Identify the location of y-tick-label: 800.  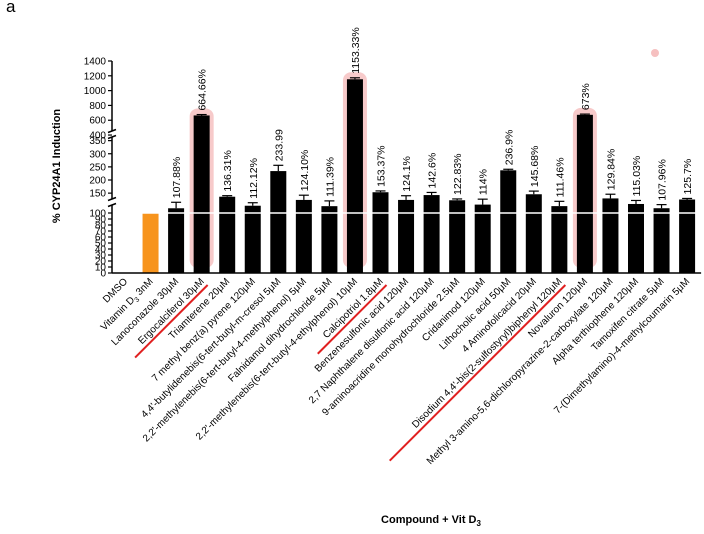
(97, 106).